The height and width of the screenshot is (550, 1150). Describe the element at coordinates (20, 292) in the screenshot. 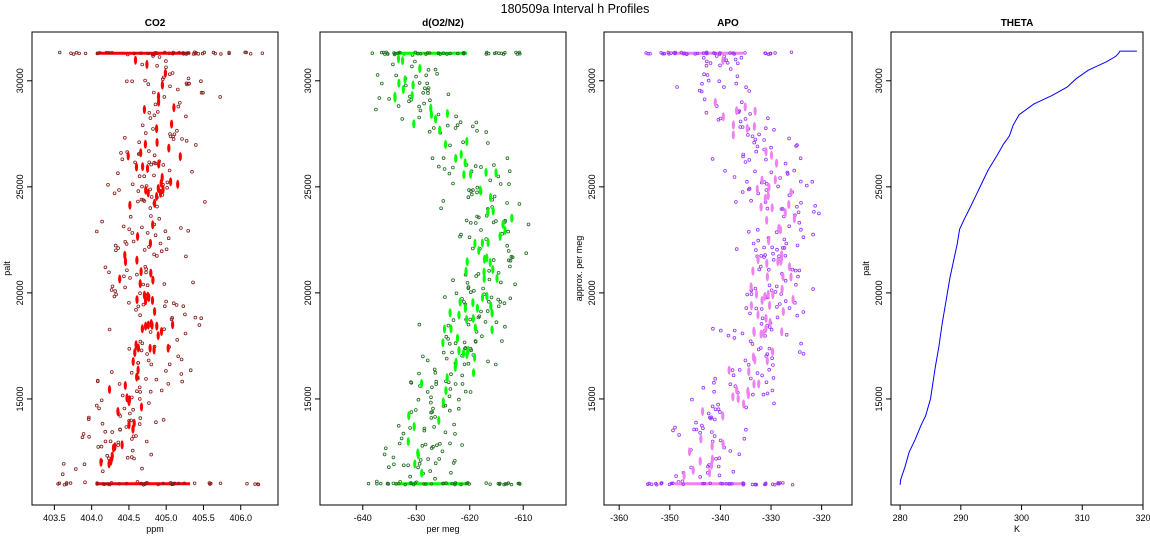

I see `y-tick-label: 20000` at that location.